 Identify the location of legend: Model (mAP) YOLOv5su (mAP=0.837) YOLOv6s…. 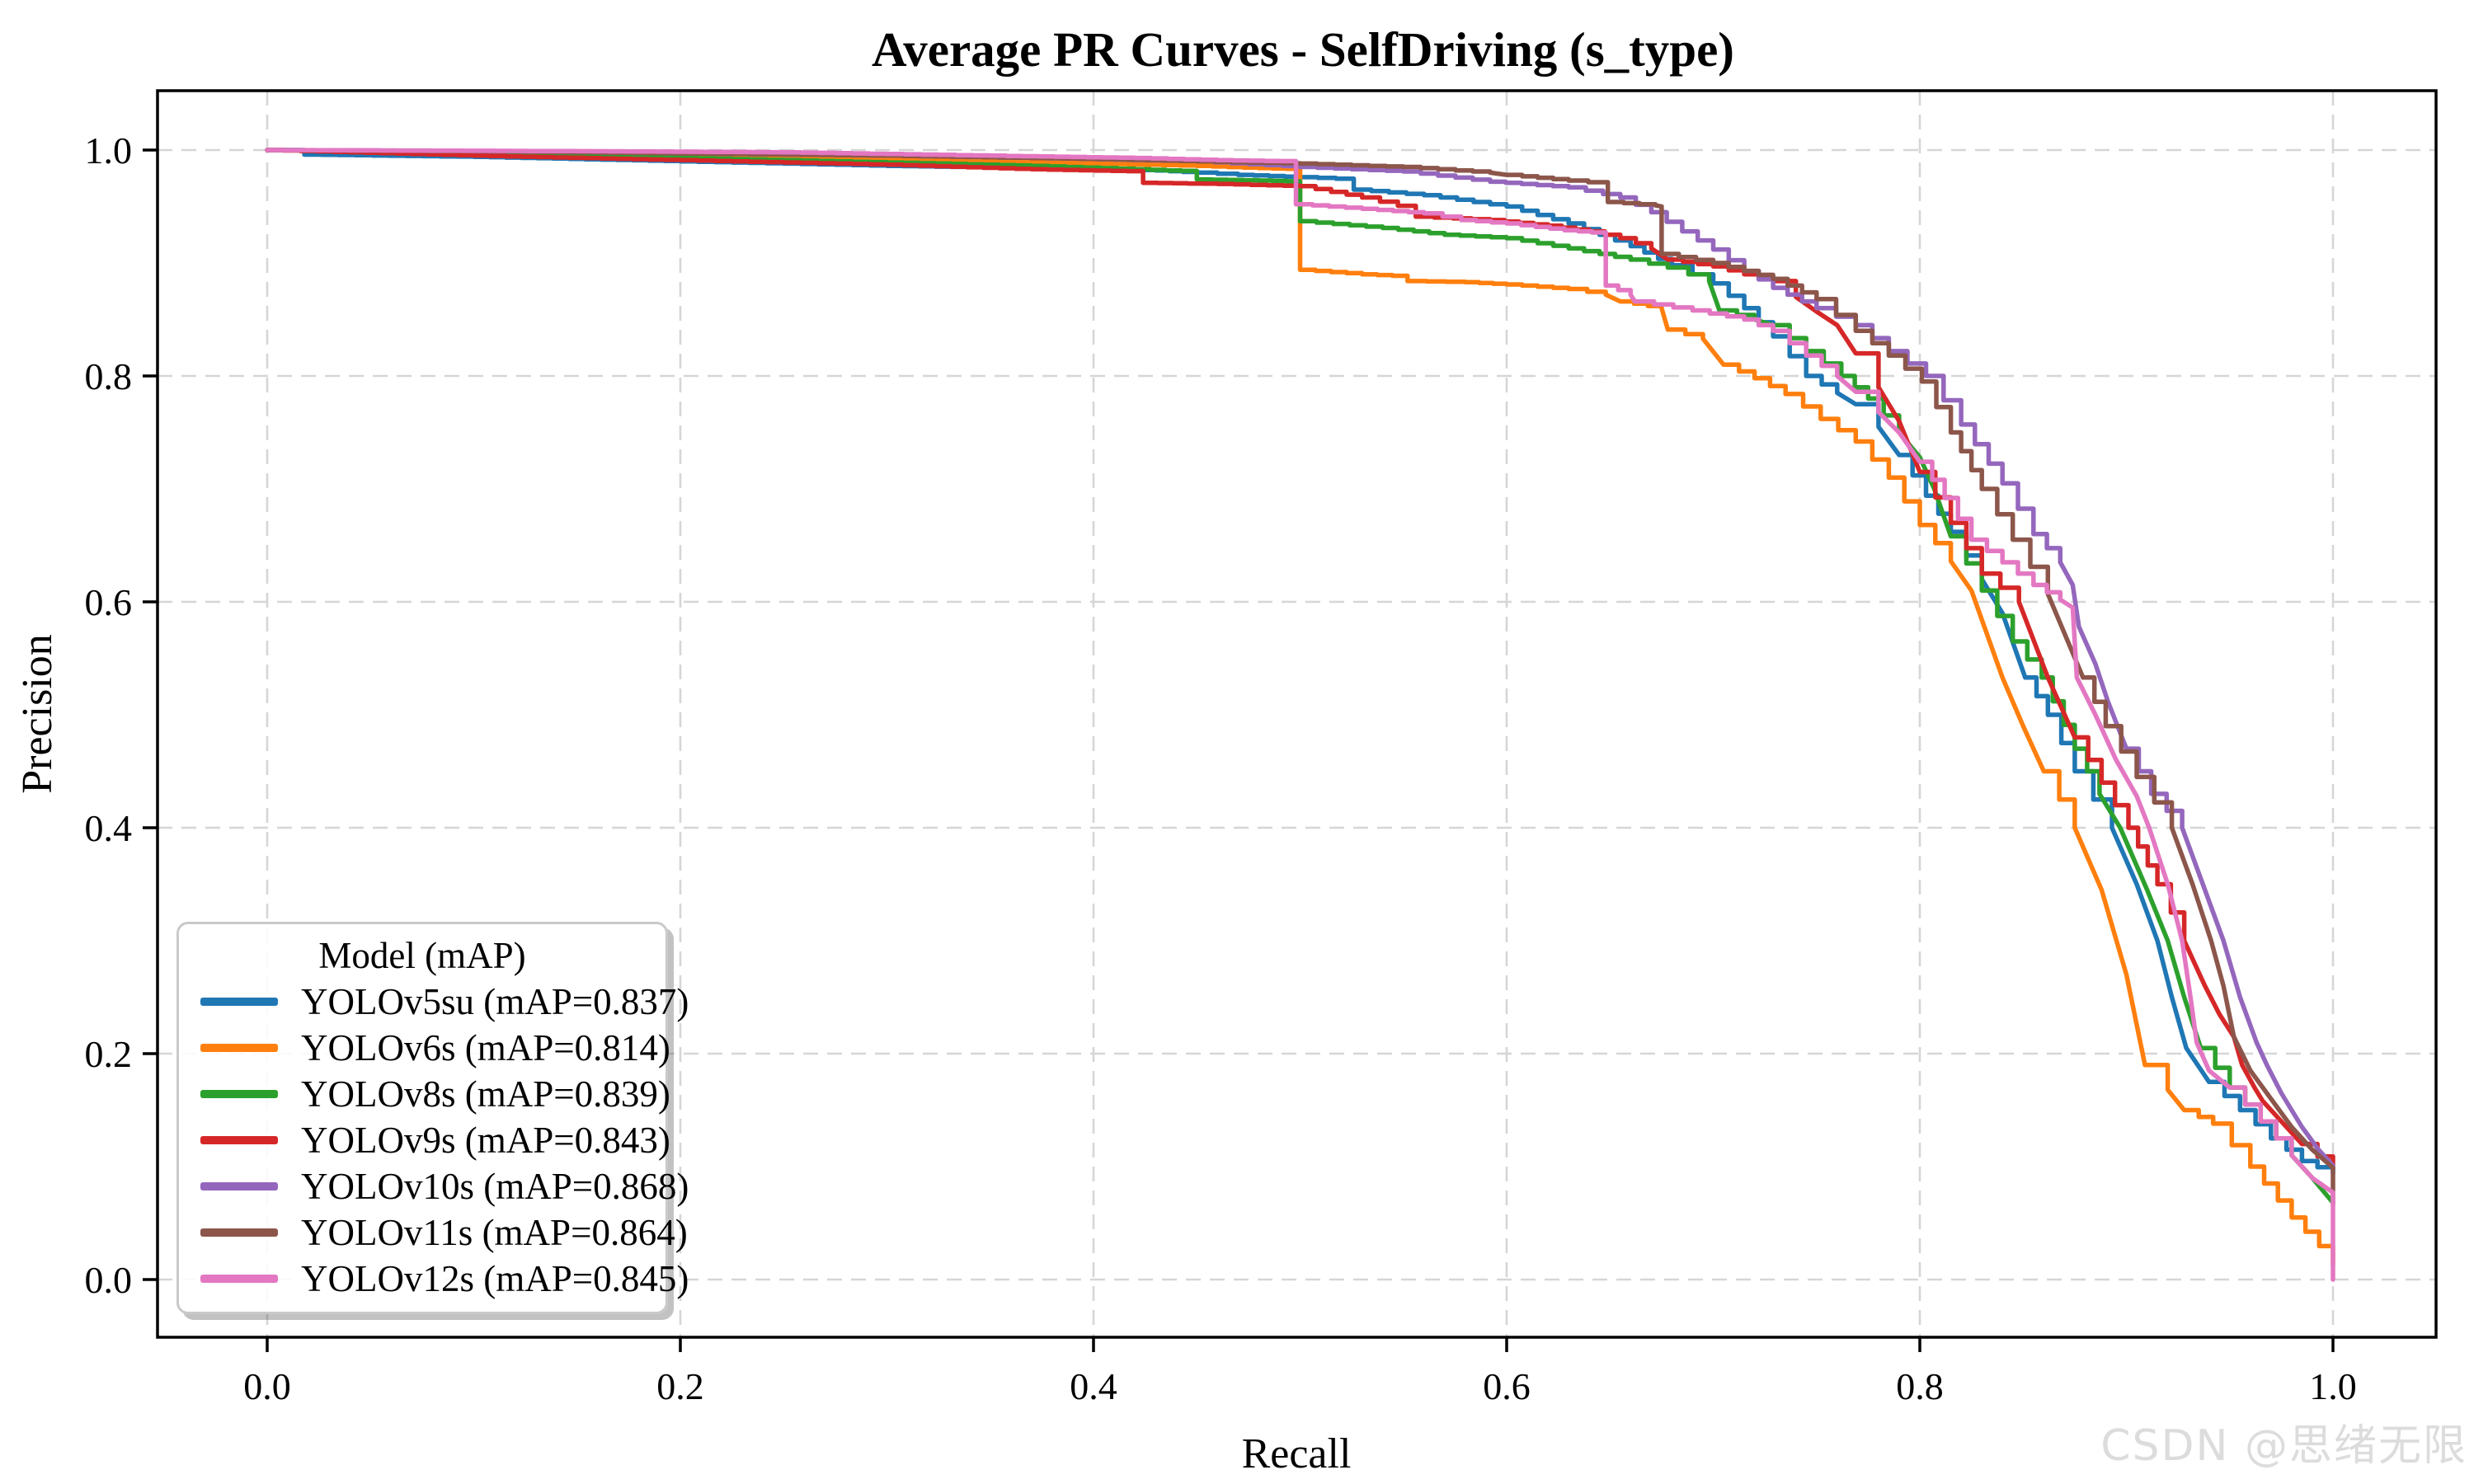
(432, 1118).